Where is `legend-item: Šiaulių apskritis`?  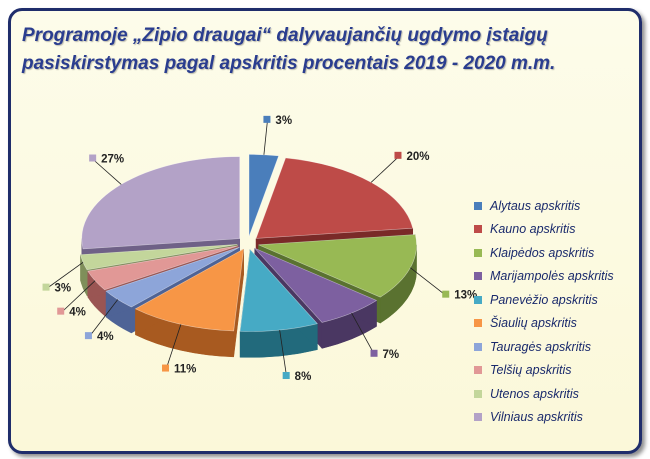 legend-item: Šiaulių apskritis is located at coordinates (554, 324).